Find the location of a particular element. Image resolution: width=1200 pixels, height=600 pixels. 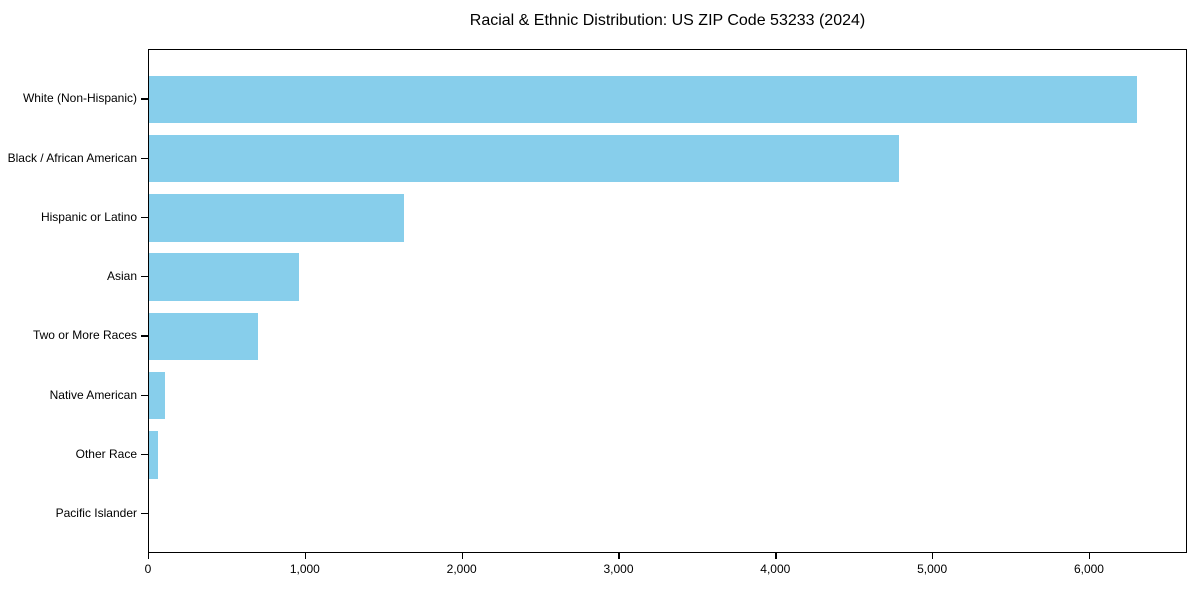

y-axis-label: Other Race is located at coordinates (106, 453).